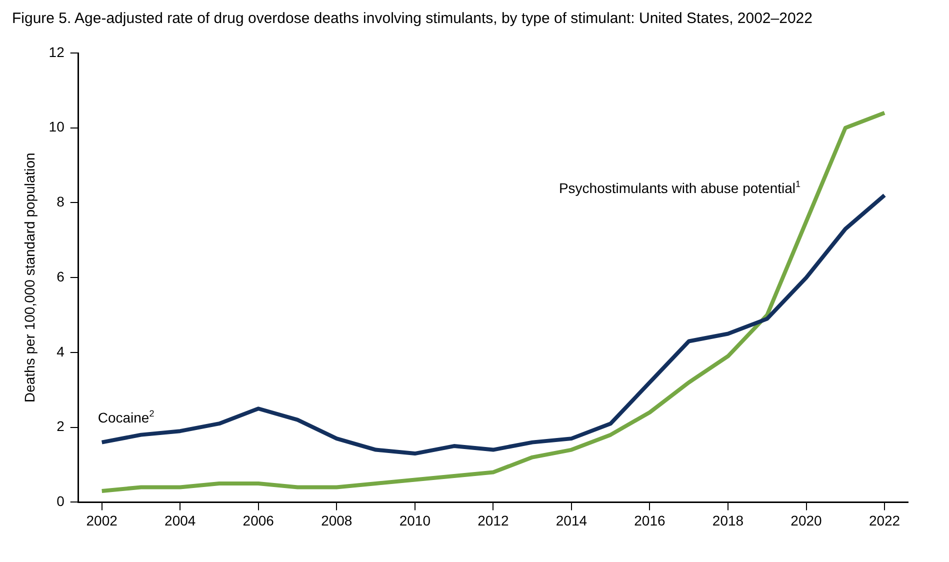 The height and width of the screenshot is (562, 949). What do you see at coordinates (60, 202) in the screenshot?
I see `y-tick-label: 8` at bounding box center [60, 202].